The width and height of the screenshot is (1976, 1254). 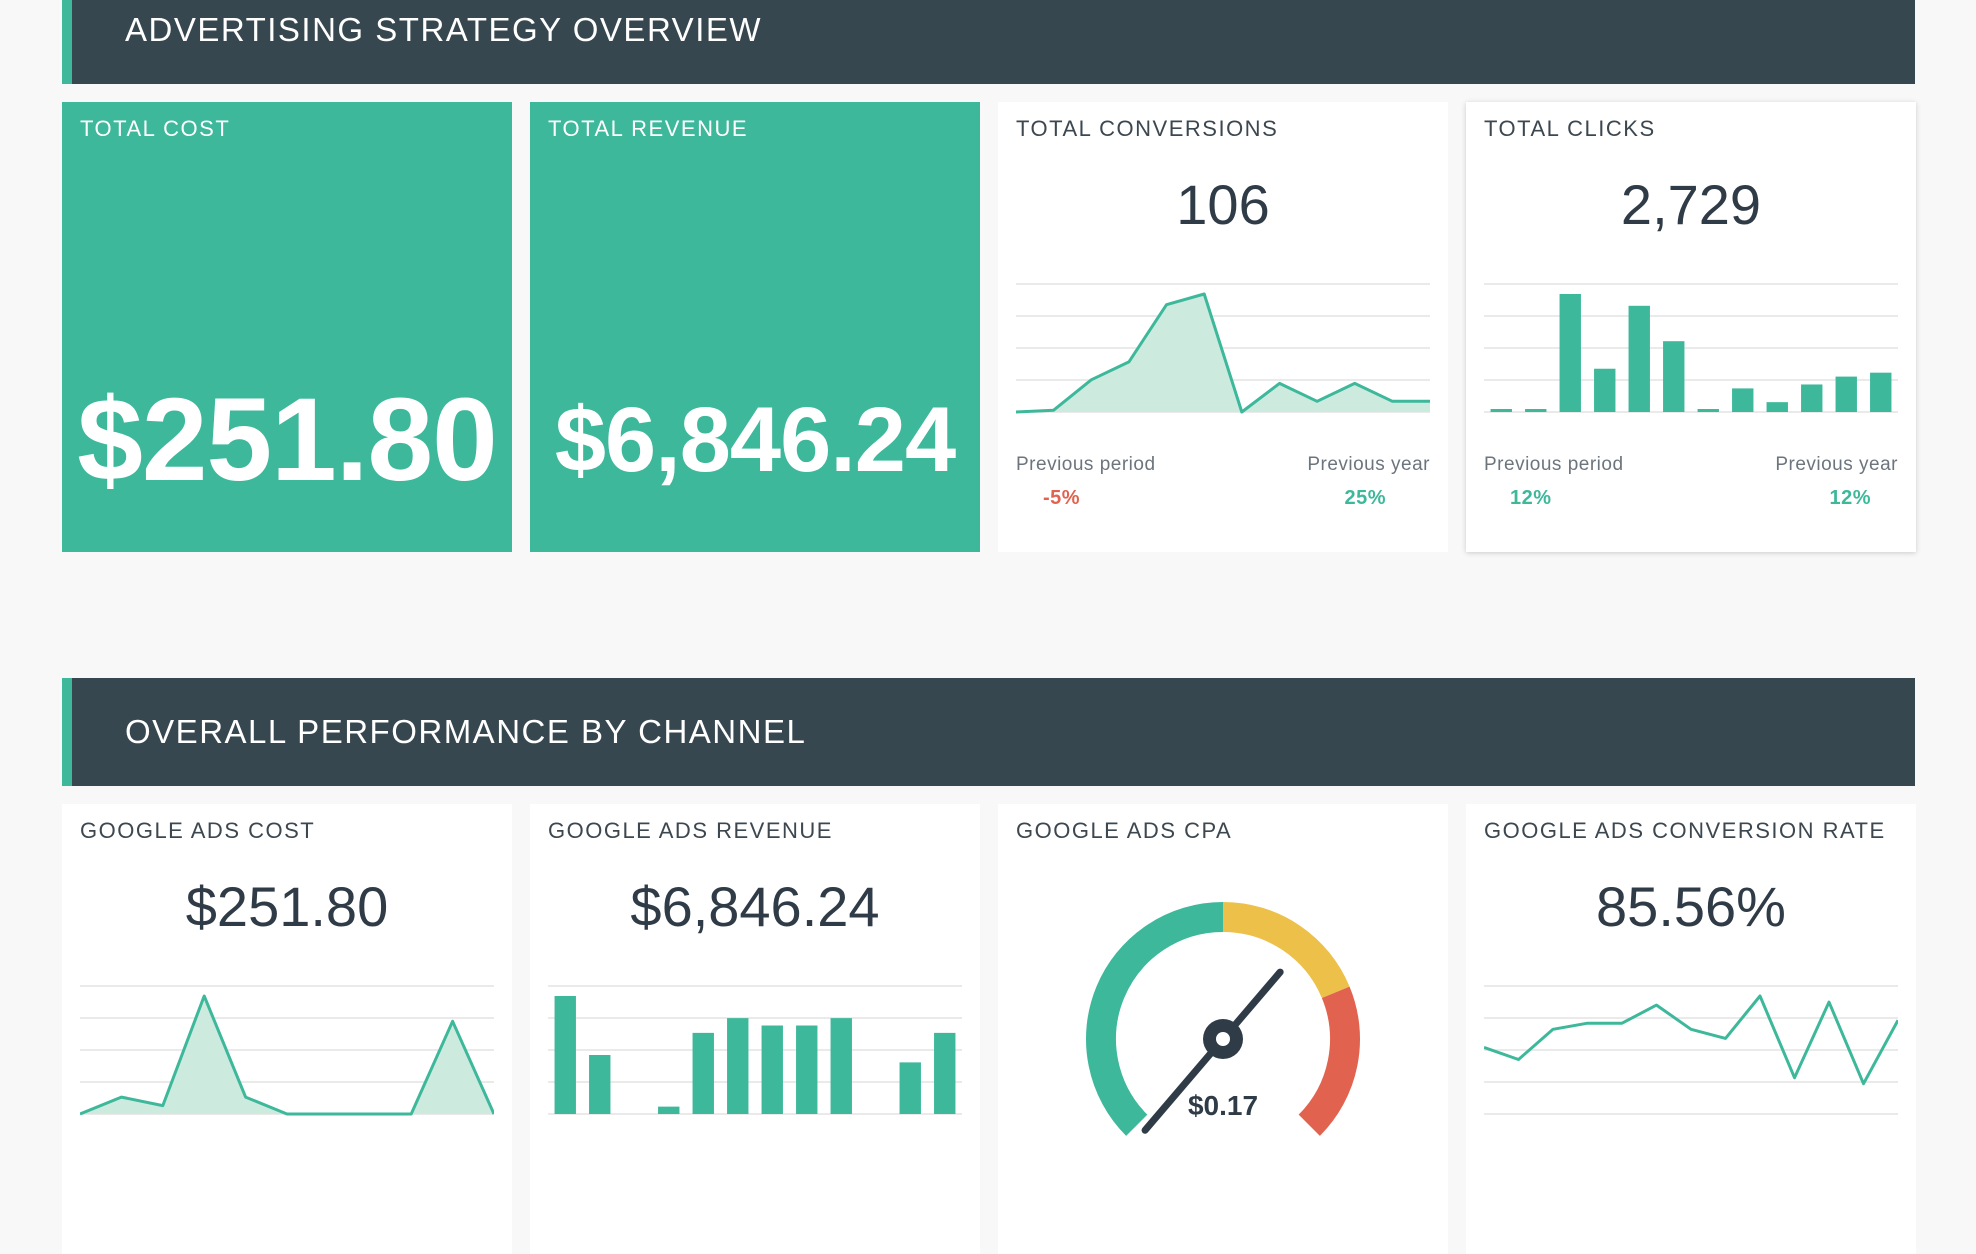 I want to click on series-line, so click(x=1691, y=1040).